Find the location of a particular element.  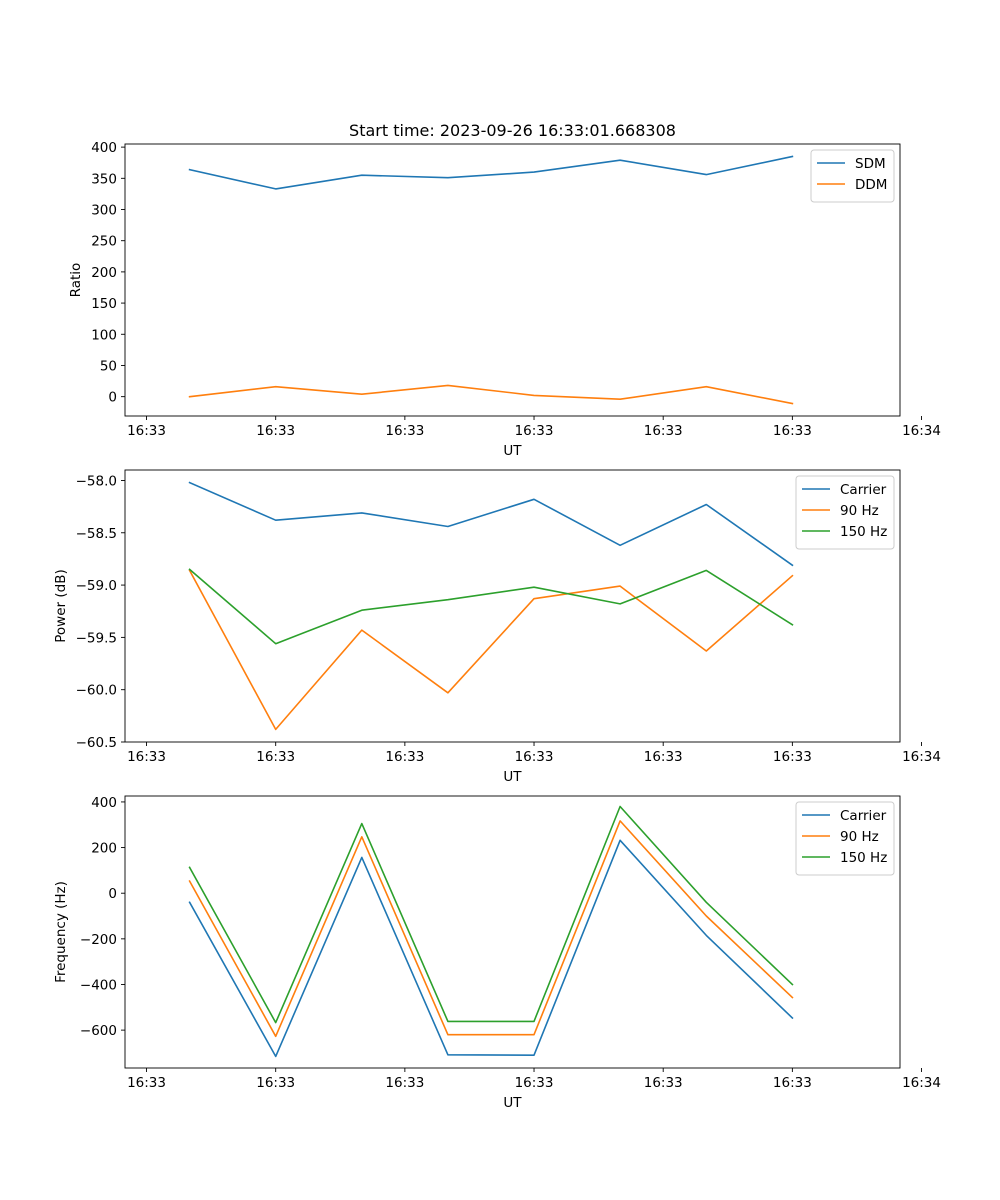

series-line-ddm is located at coordinates (491, 394).